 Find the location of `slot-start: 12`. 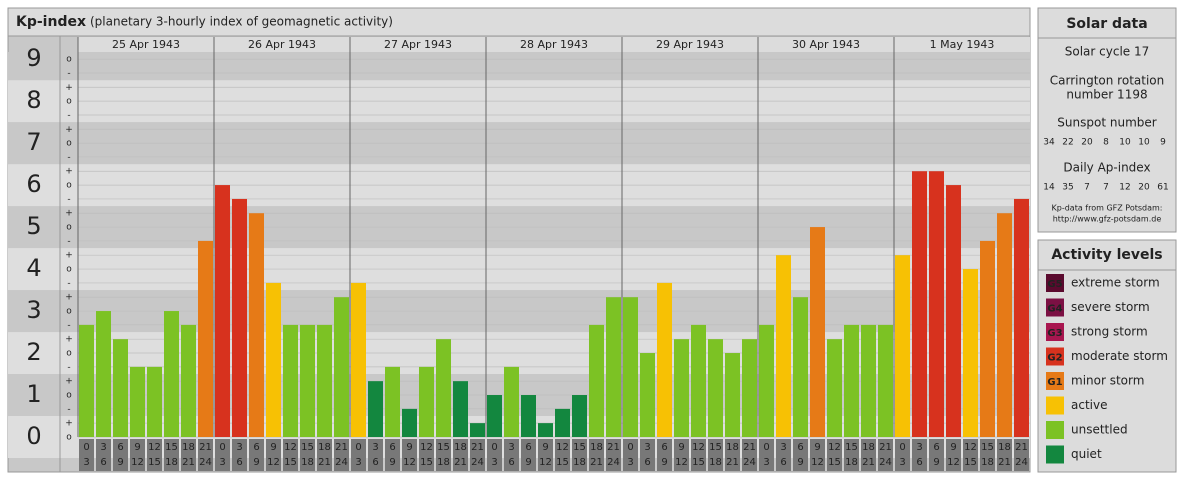

slot-start: 12 is located at coordinates (970, 447).